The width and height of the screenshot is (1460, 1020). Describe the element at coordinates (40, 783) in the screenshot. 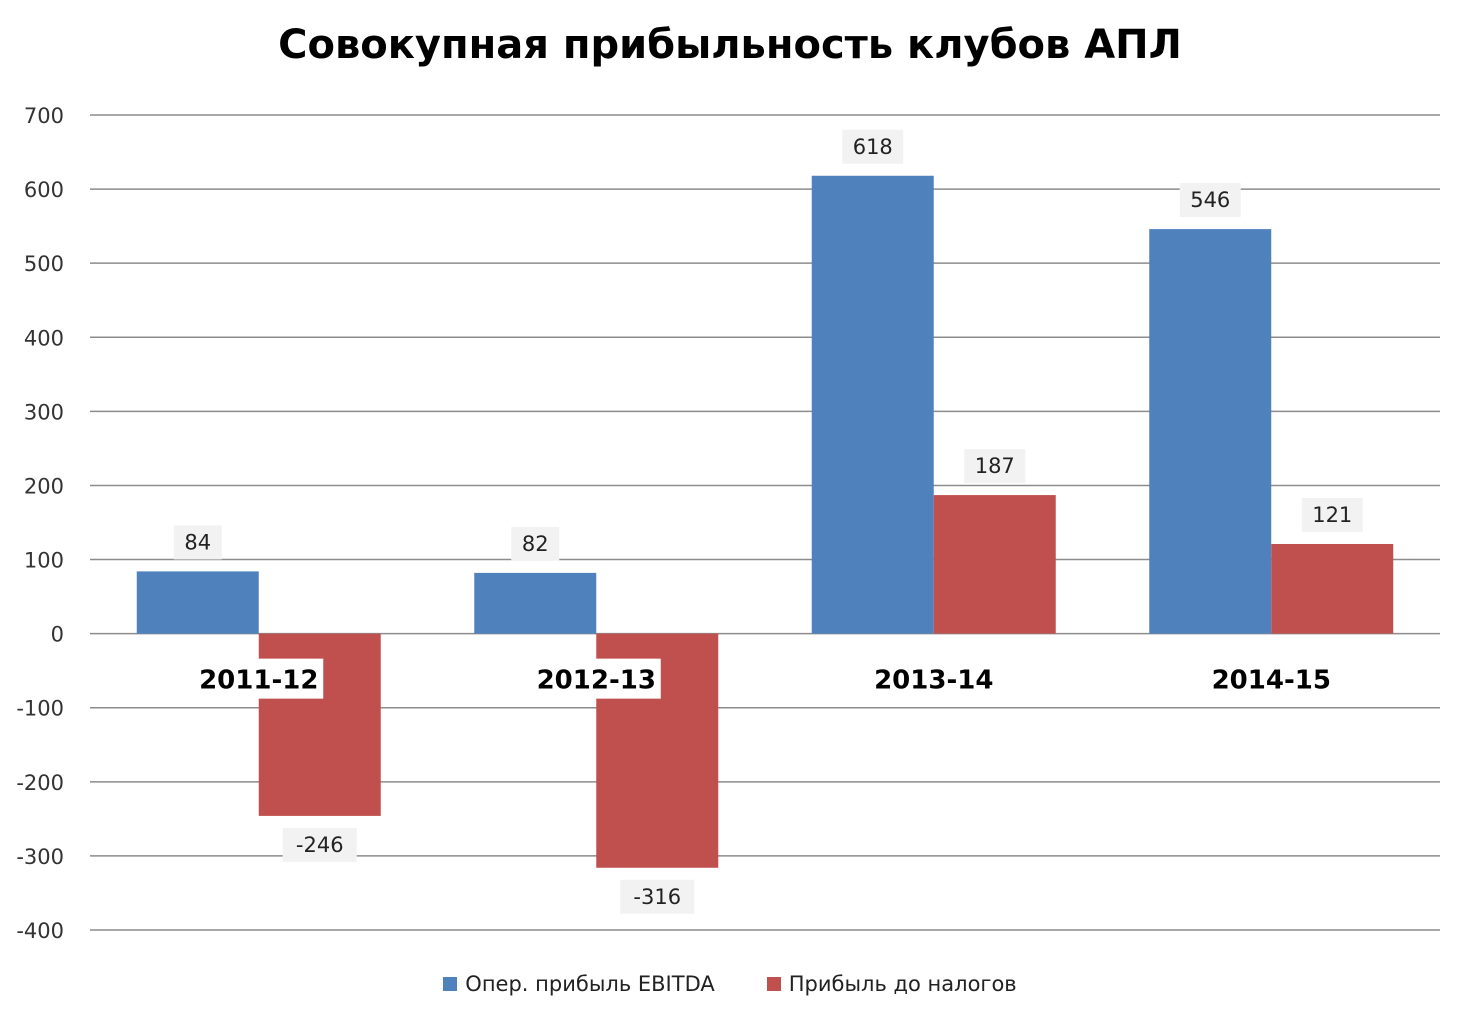

I see `y-tick-label: -200` at that location.